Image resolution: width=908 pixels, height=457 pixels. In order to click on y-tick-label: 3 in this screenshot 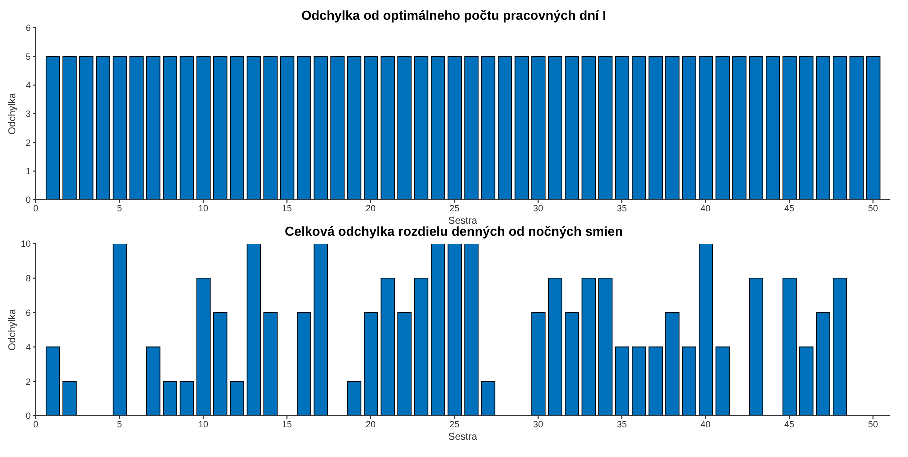, I will do `click(28, 114)`.